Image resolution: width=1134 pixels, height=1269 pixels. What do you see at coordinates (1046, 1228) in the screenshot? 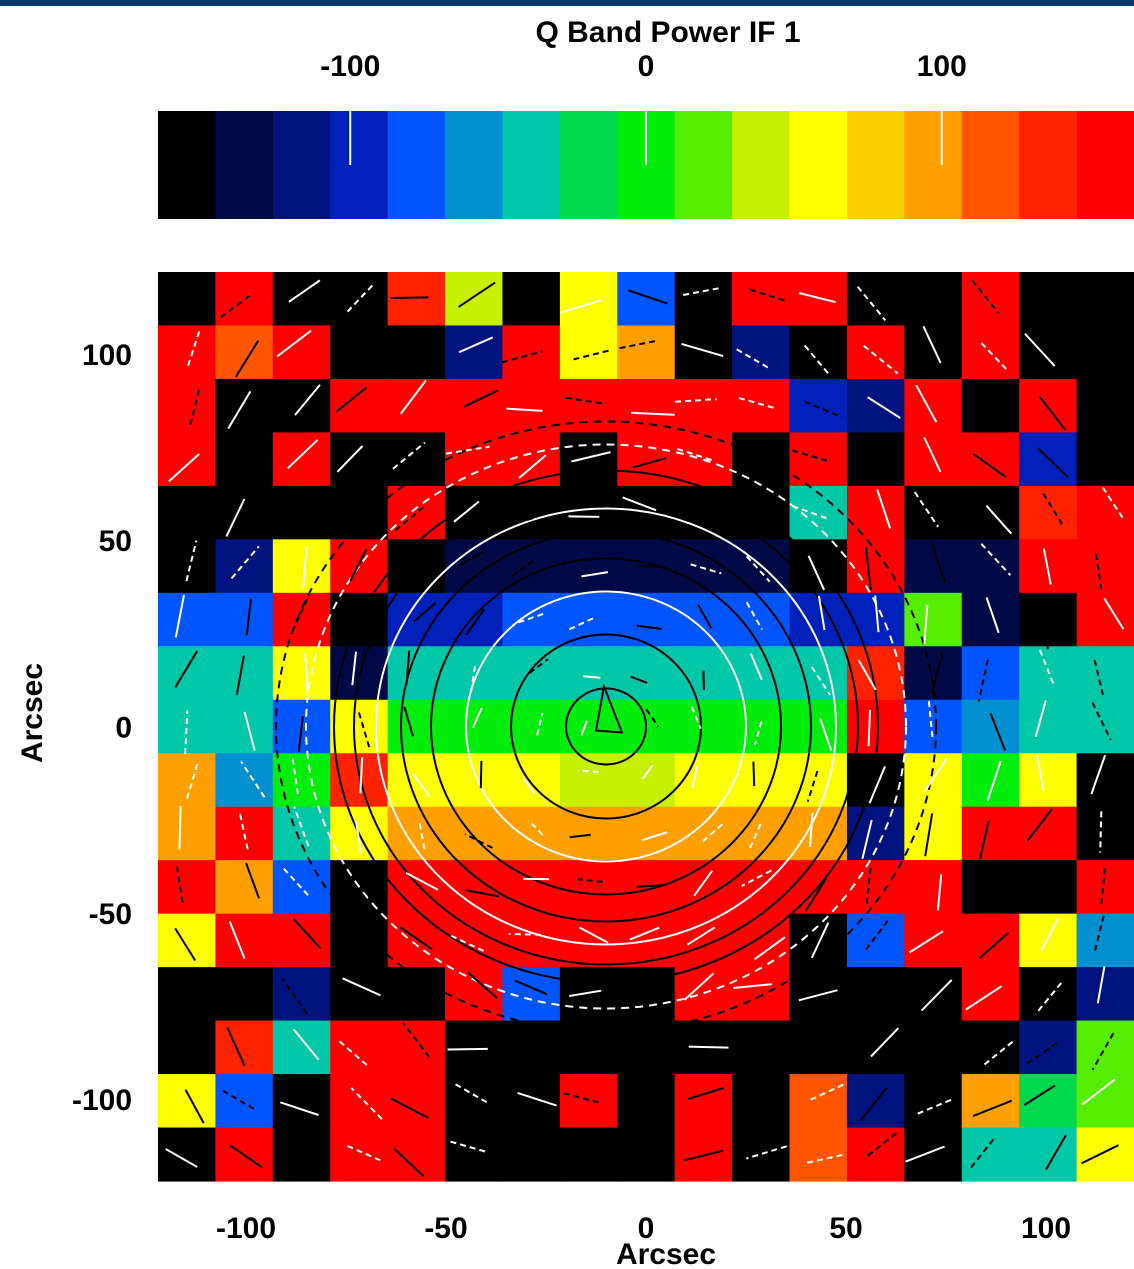
I see `x-tick-label: 100` at bounding box center [1046, 1228].